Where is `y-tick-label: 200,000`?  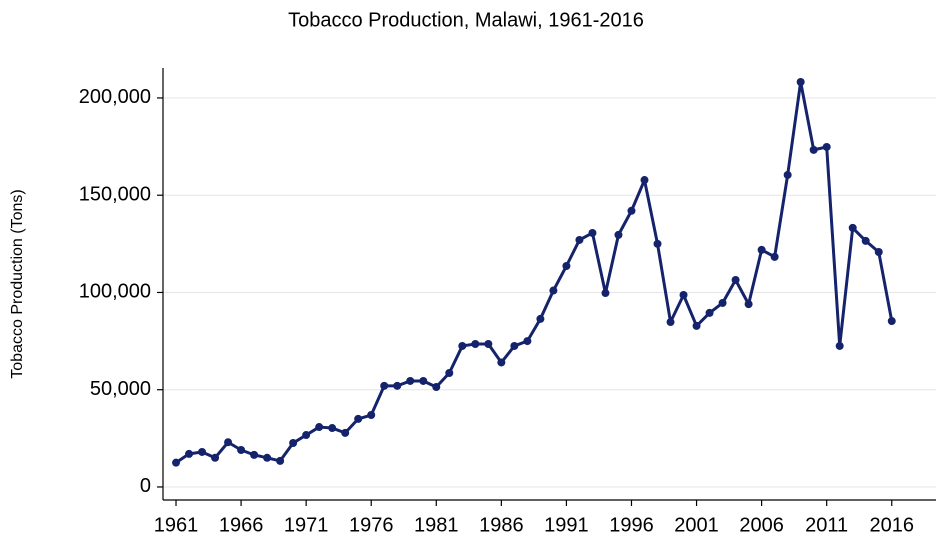
y-tick-label: 200,000 is located at coordinates (115, 97).